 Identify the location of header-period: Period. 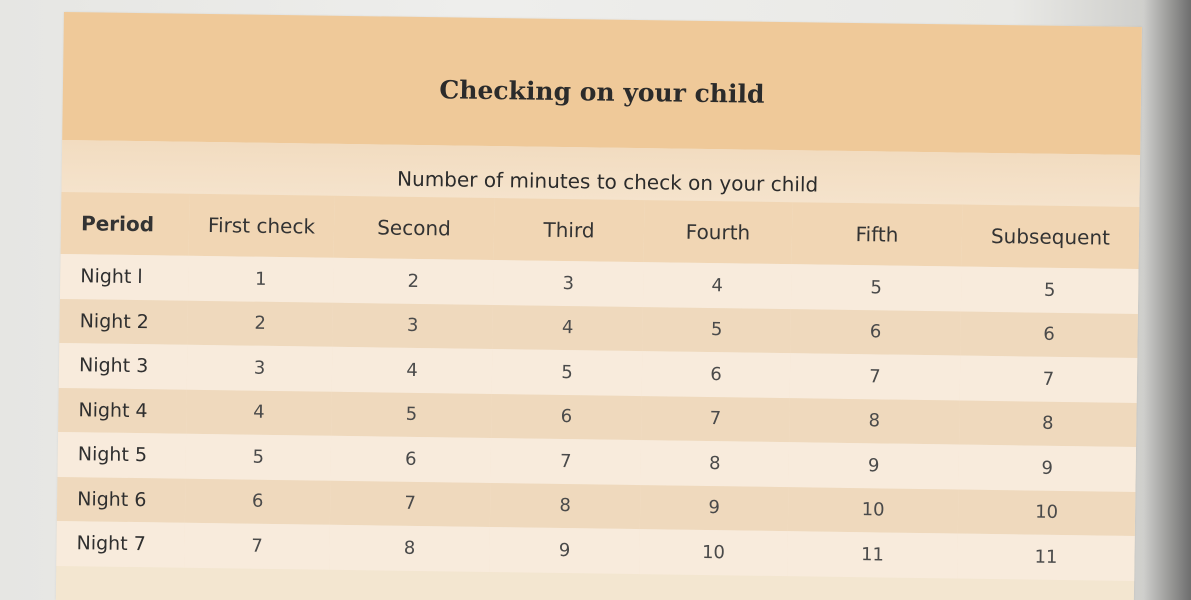
(117, 224).